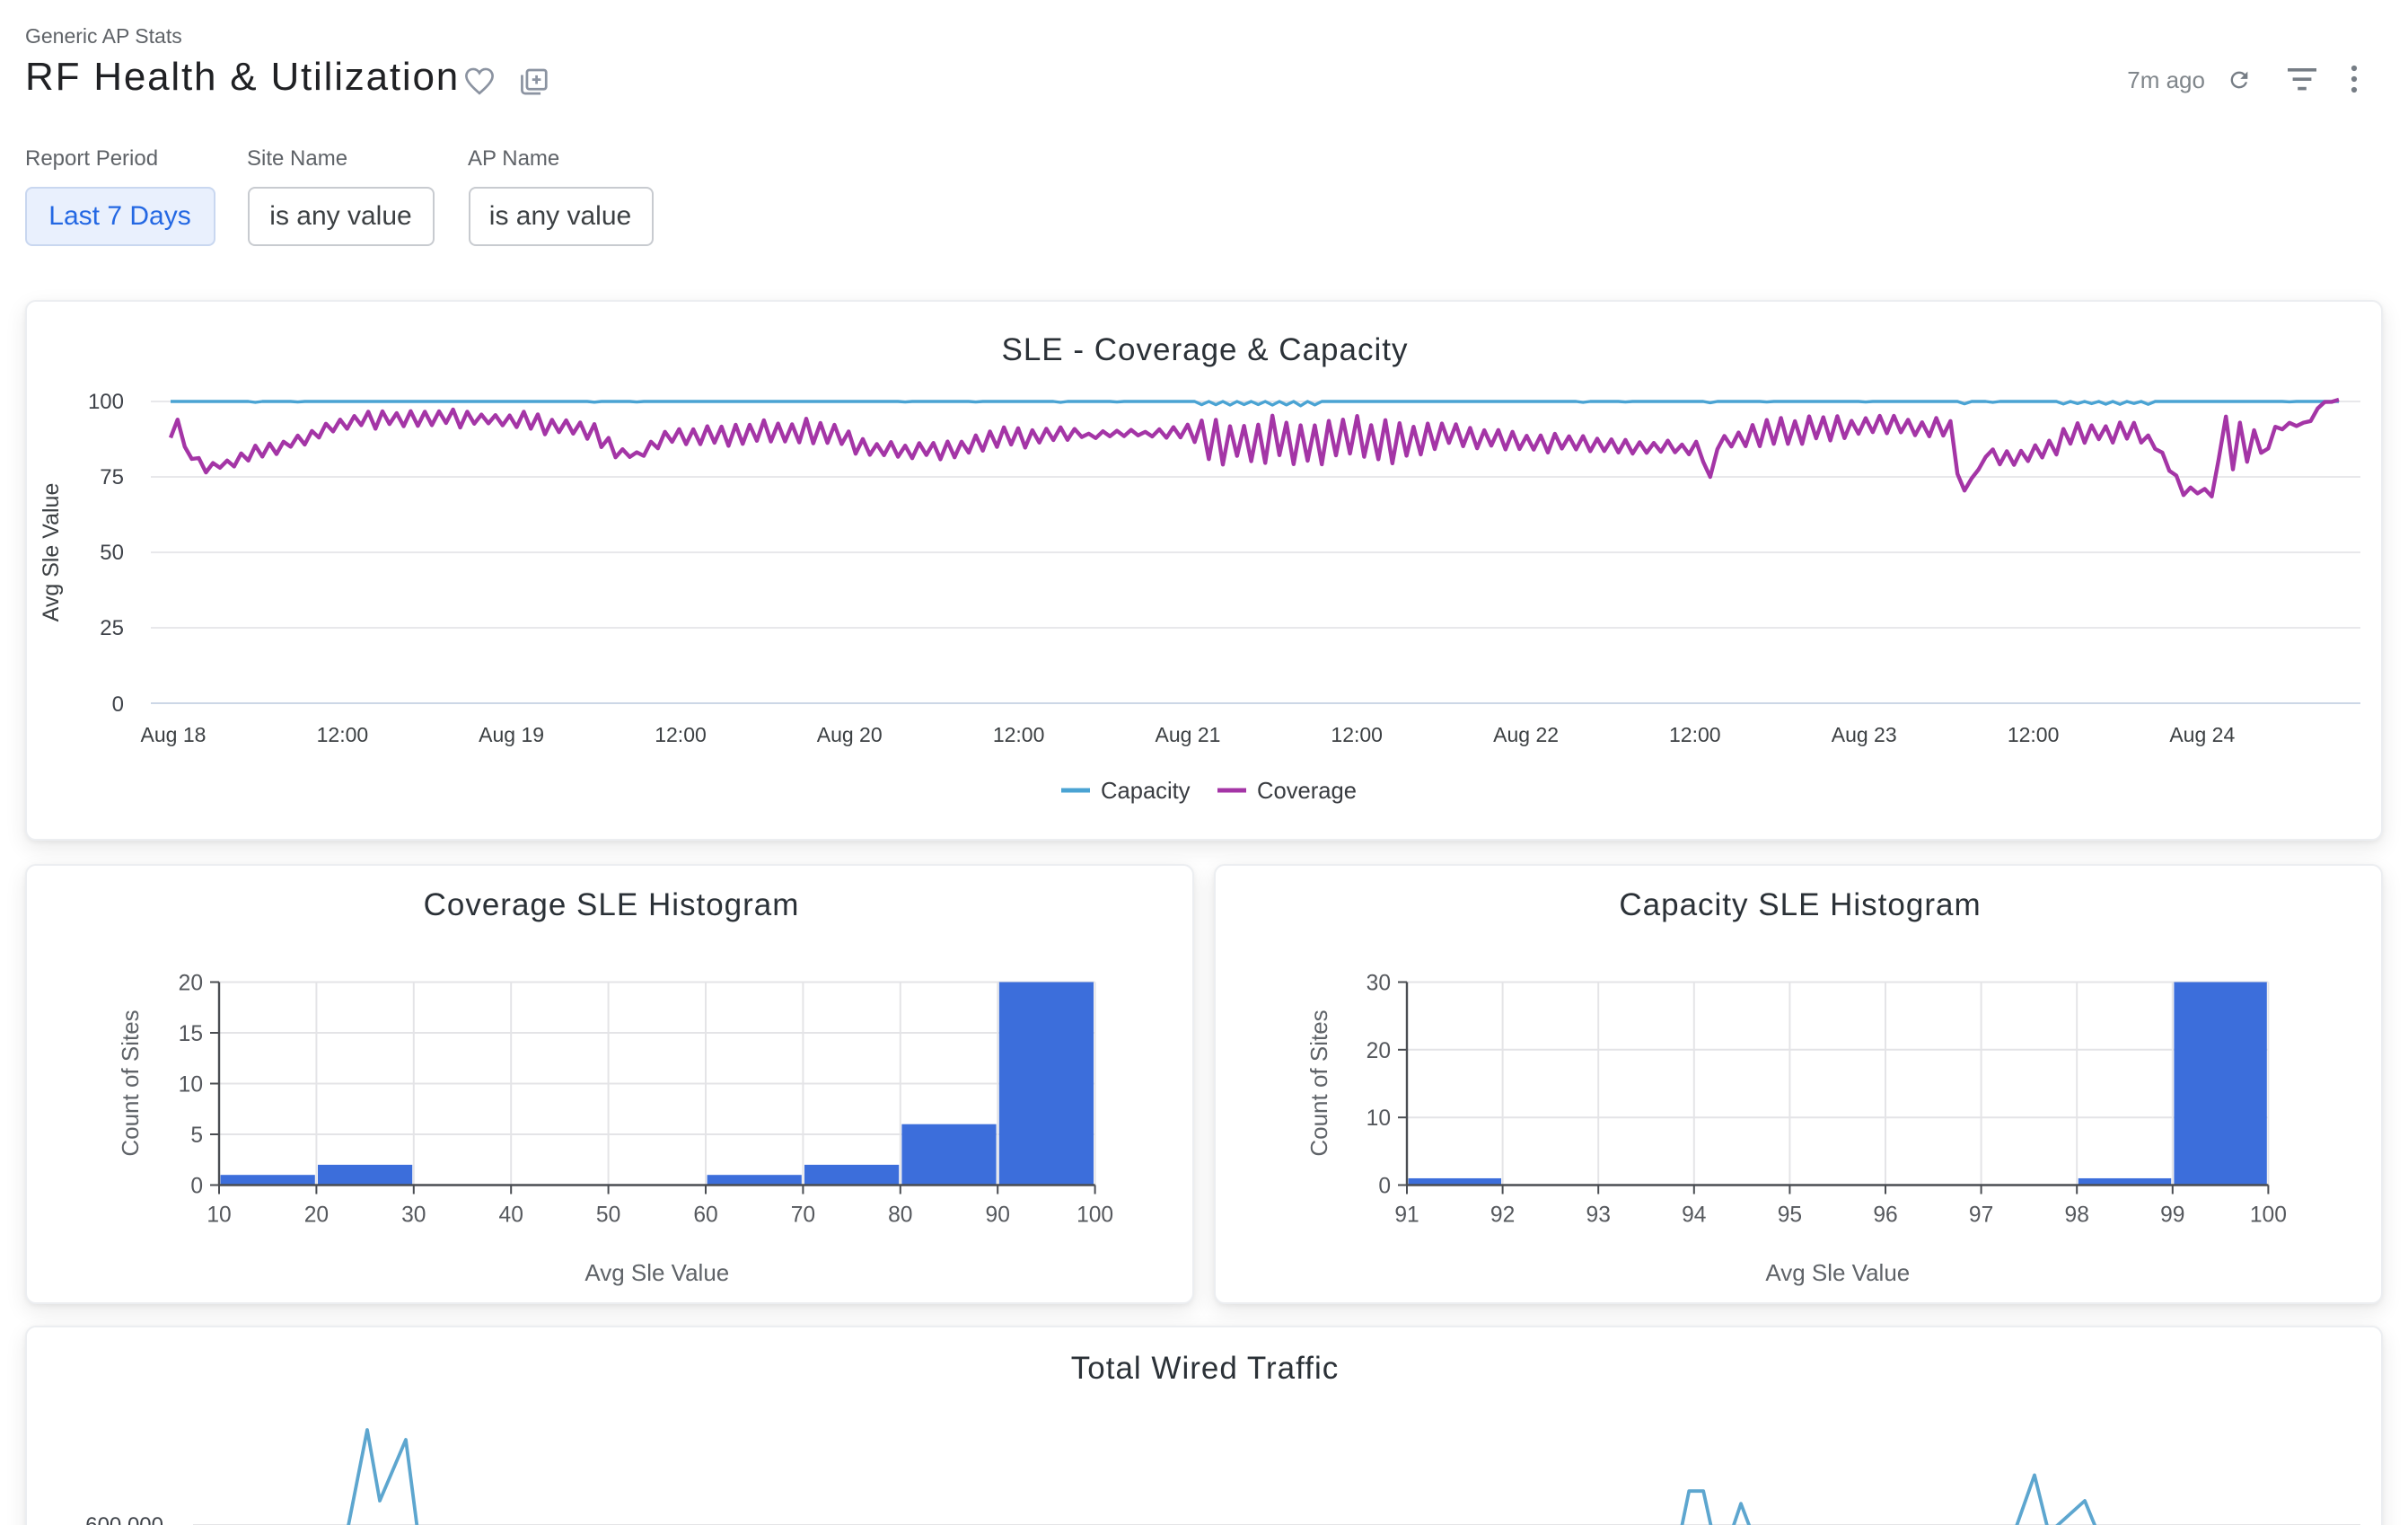 The width and height of the screenshot is (2408, 1525). I want to click on svg-text: Aug 18, so click(174, 734).